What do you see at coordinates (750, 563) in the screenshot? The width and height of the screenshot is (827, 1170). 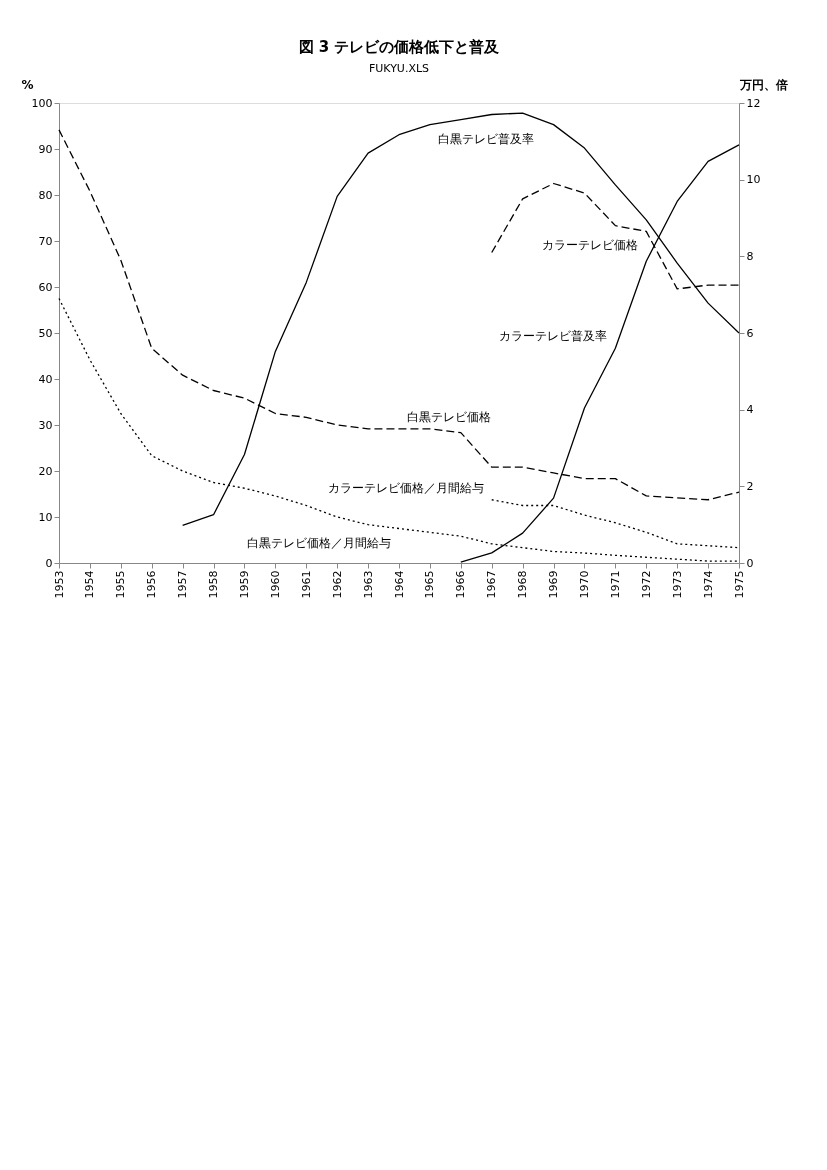 I see `y2-tick-label: 0` at bounding box center [750, 563].